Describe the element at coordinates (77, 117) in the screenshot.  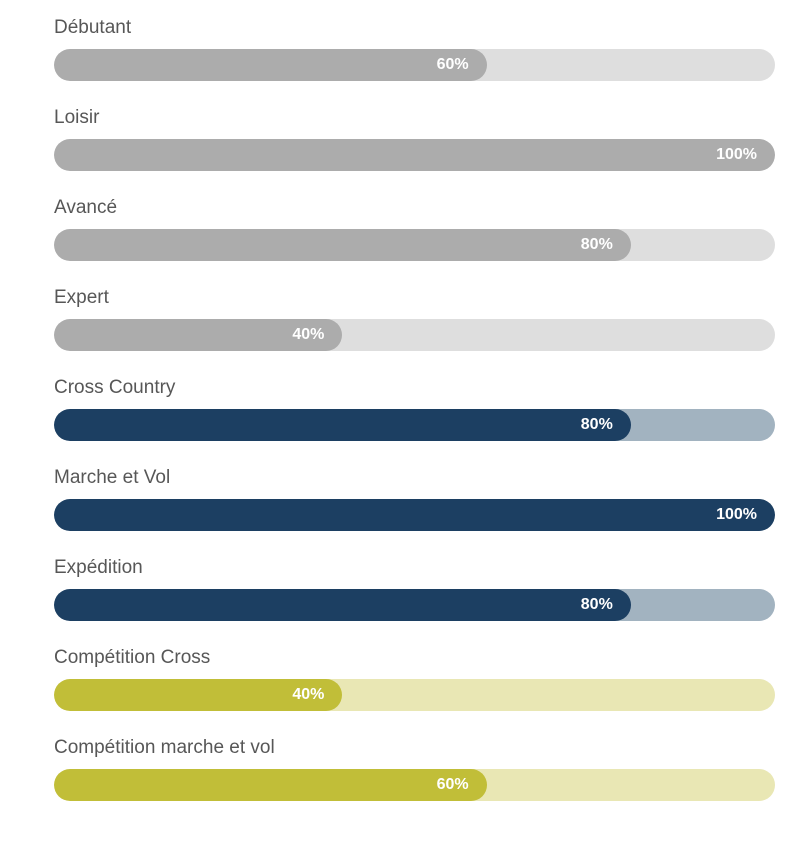
I see `skill-label: Loisir` at that location.